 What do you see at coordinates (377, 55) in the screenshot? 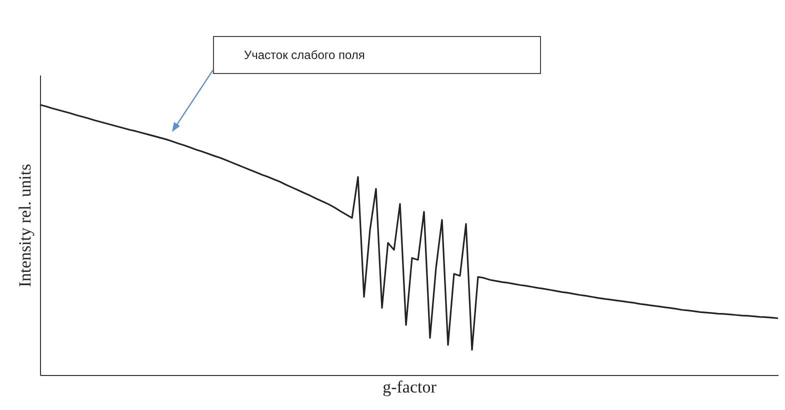
I see `text: Участок слабого поля` at bounding box center [377, 55].